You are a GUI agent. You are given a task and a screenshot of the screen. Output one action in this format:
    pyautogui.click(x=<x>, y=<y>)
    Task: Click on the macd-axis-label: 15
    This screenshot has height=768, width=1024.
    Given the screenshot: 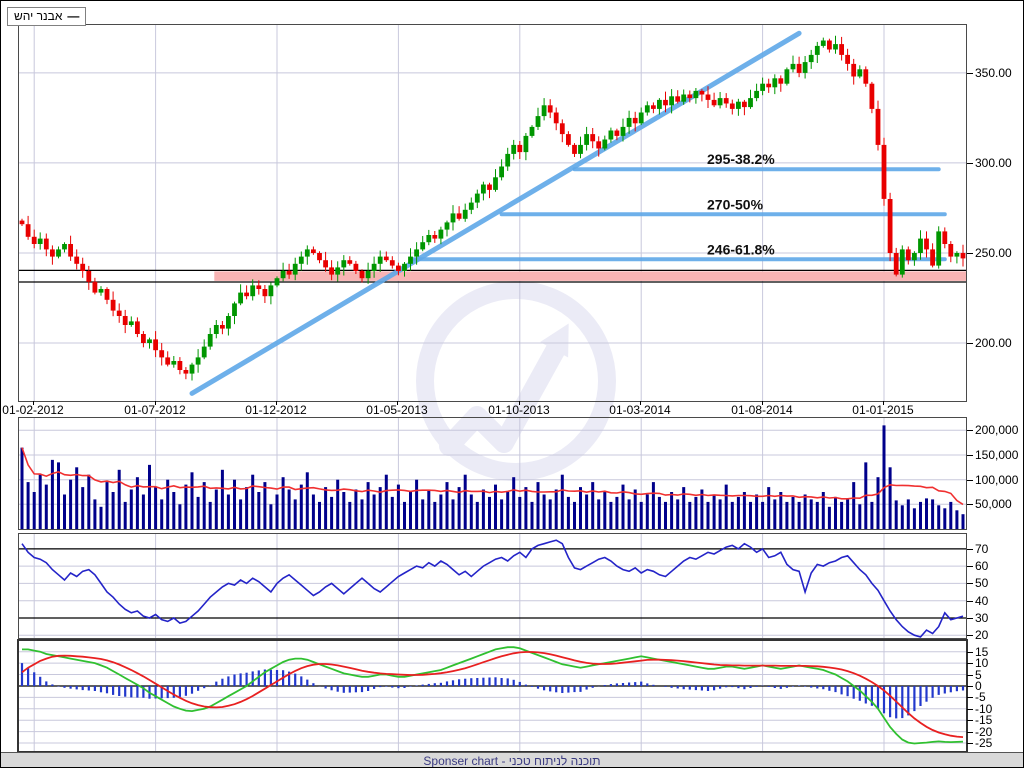 What is the action you would take?
    pyautogui.click(x=982, y=652)
    